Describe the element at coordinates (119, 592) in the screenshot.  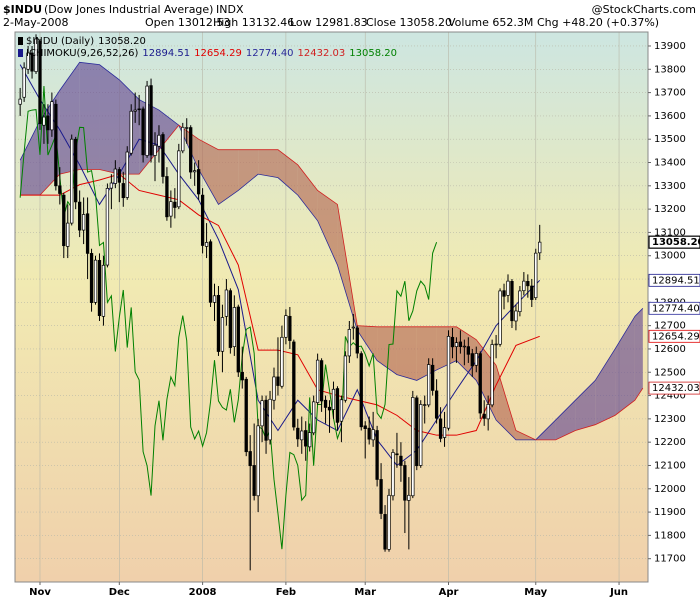
I see `x-tick-label: Dec` at that location.